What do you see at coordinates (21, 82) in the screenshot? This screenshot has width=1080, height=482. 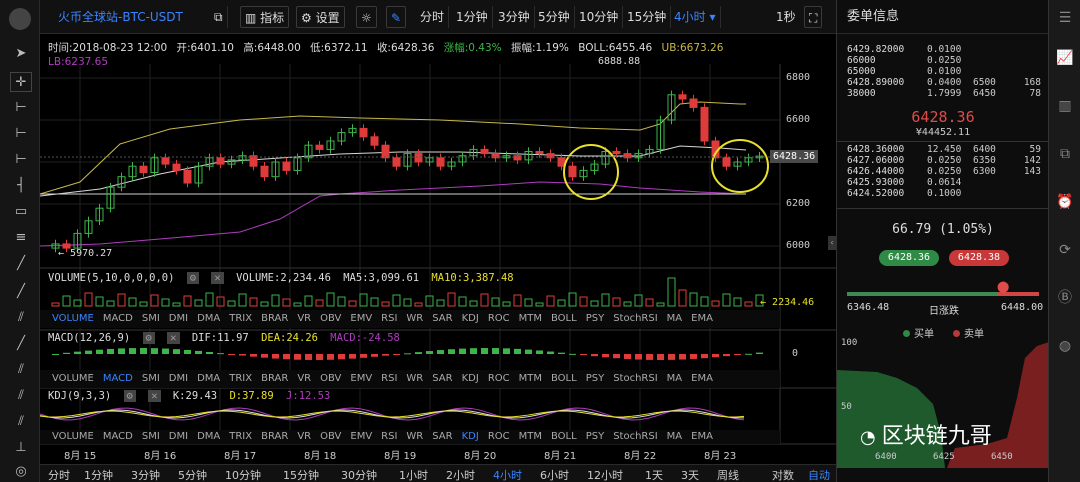 I see `crosshair-tool-icon: ✛` at bounding box center [21, 82].